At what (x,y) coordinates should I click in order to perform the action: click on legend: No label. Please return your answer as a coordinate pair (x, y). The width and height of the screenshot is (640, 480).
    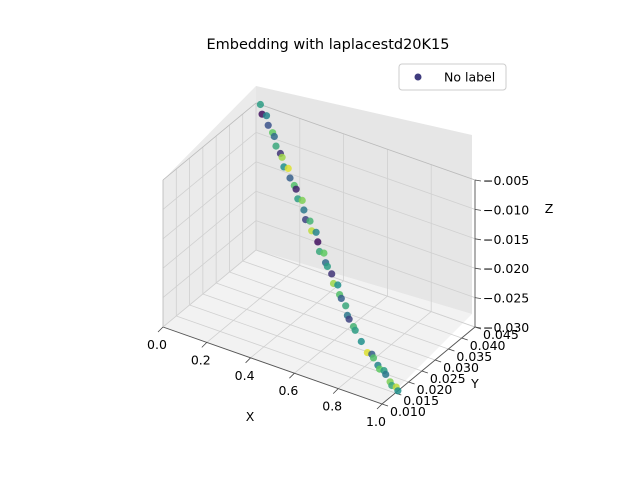
    Looking at the image, I should click on (452, 77).